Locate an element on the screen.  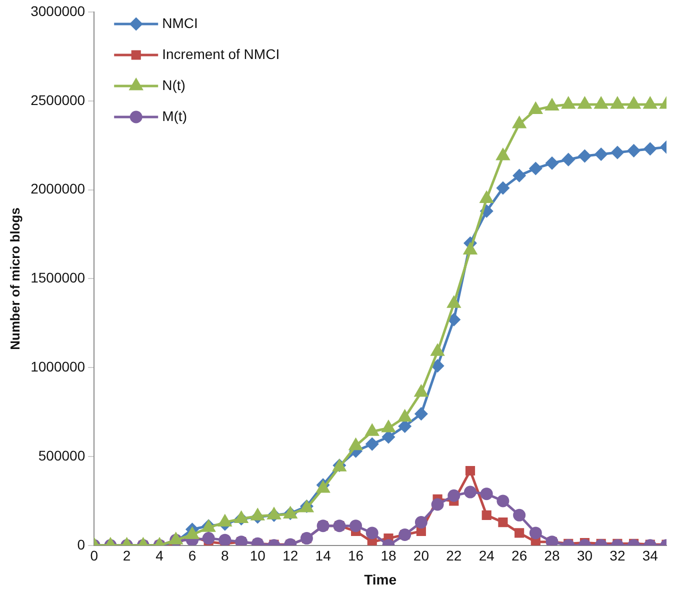
x-tick-label: 12 is located at coordinates (290, 556).